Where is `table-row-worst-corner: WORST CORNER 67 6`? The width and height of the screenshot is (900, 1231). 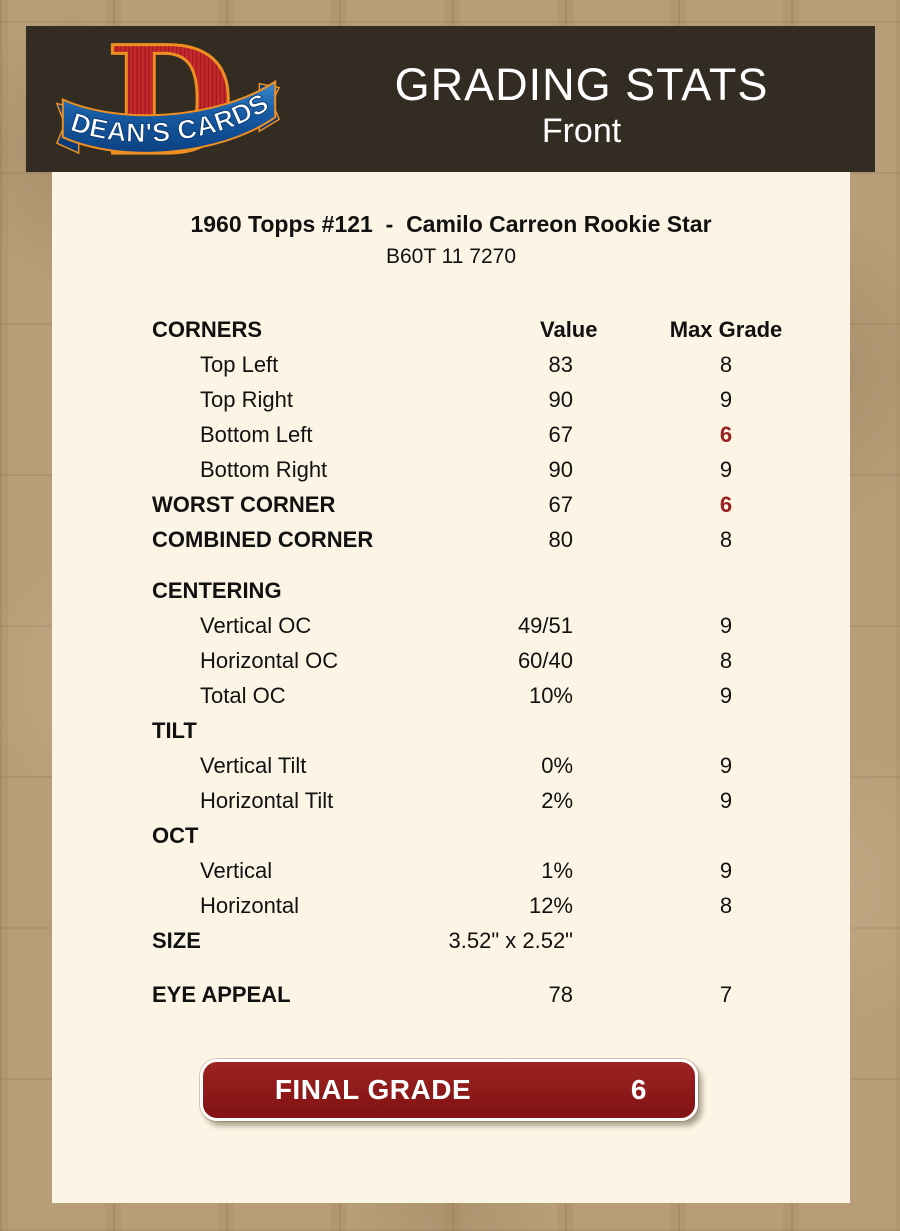
table-row-worst-corner: WORST CORNER 67 6 is located at coordinates (501, 504).